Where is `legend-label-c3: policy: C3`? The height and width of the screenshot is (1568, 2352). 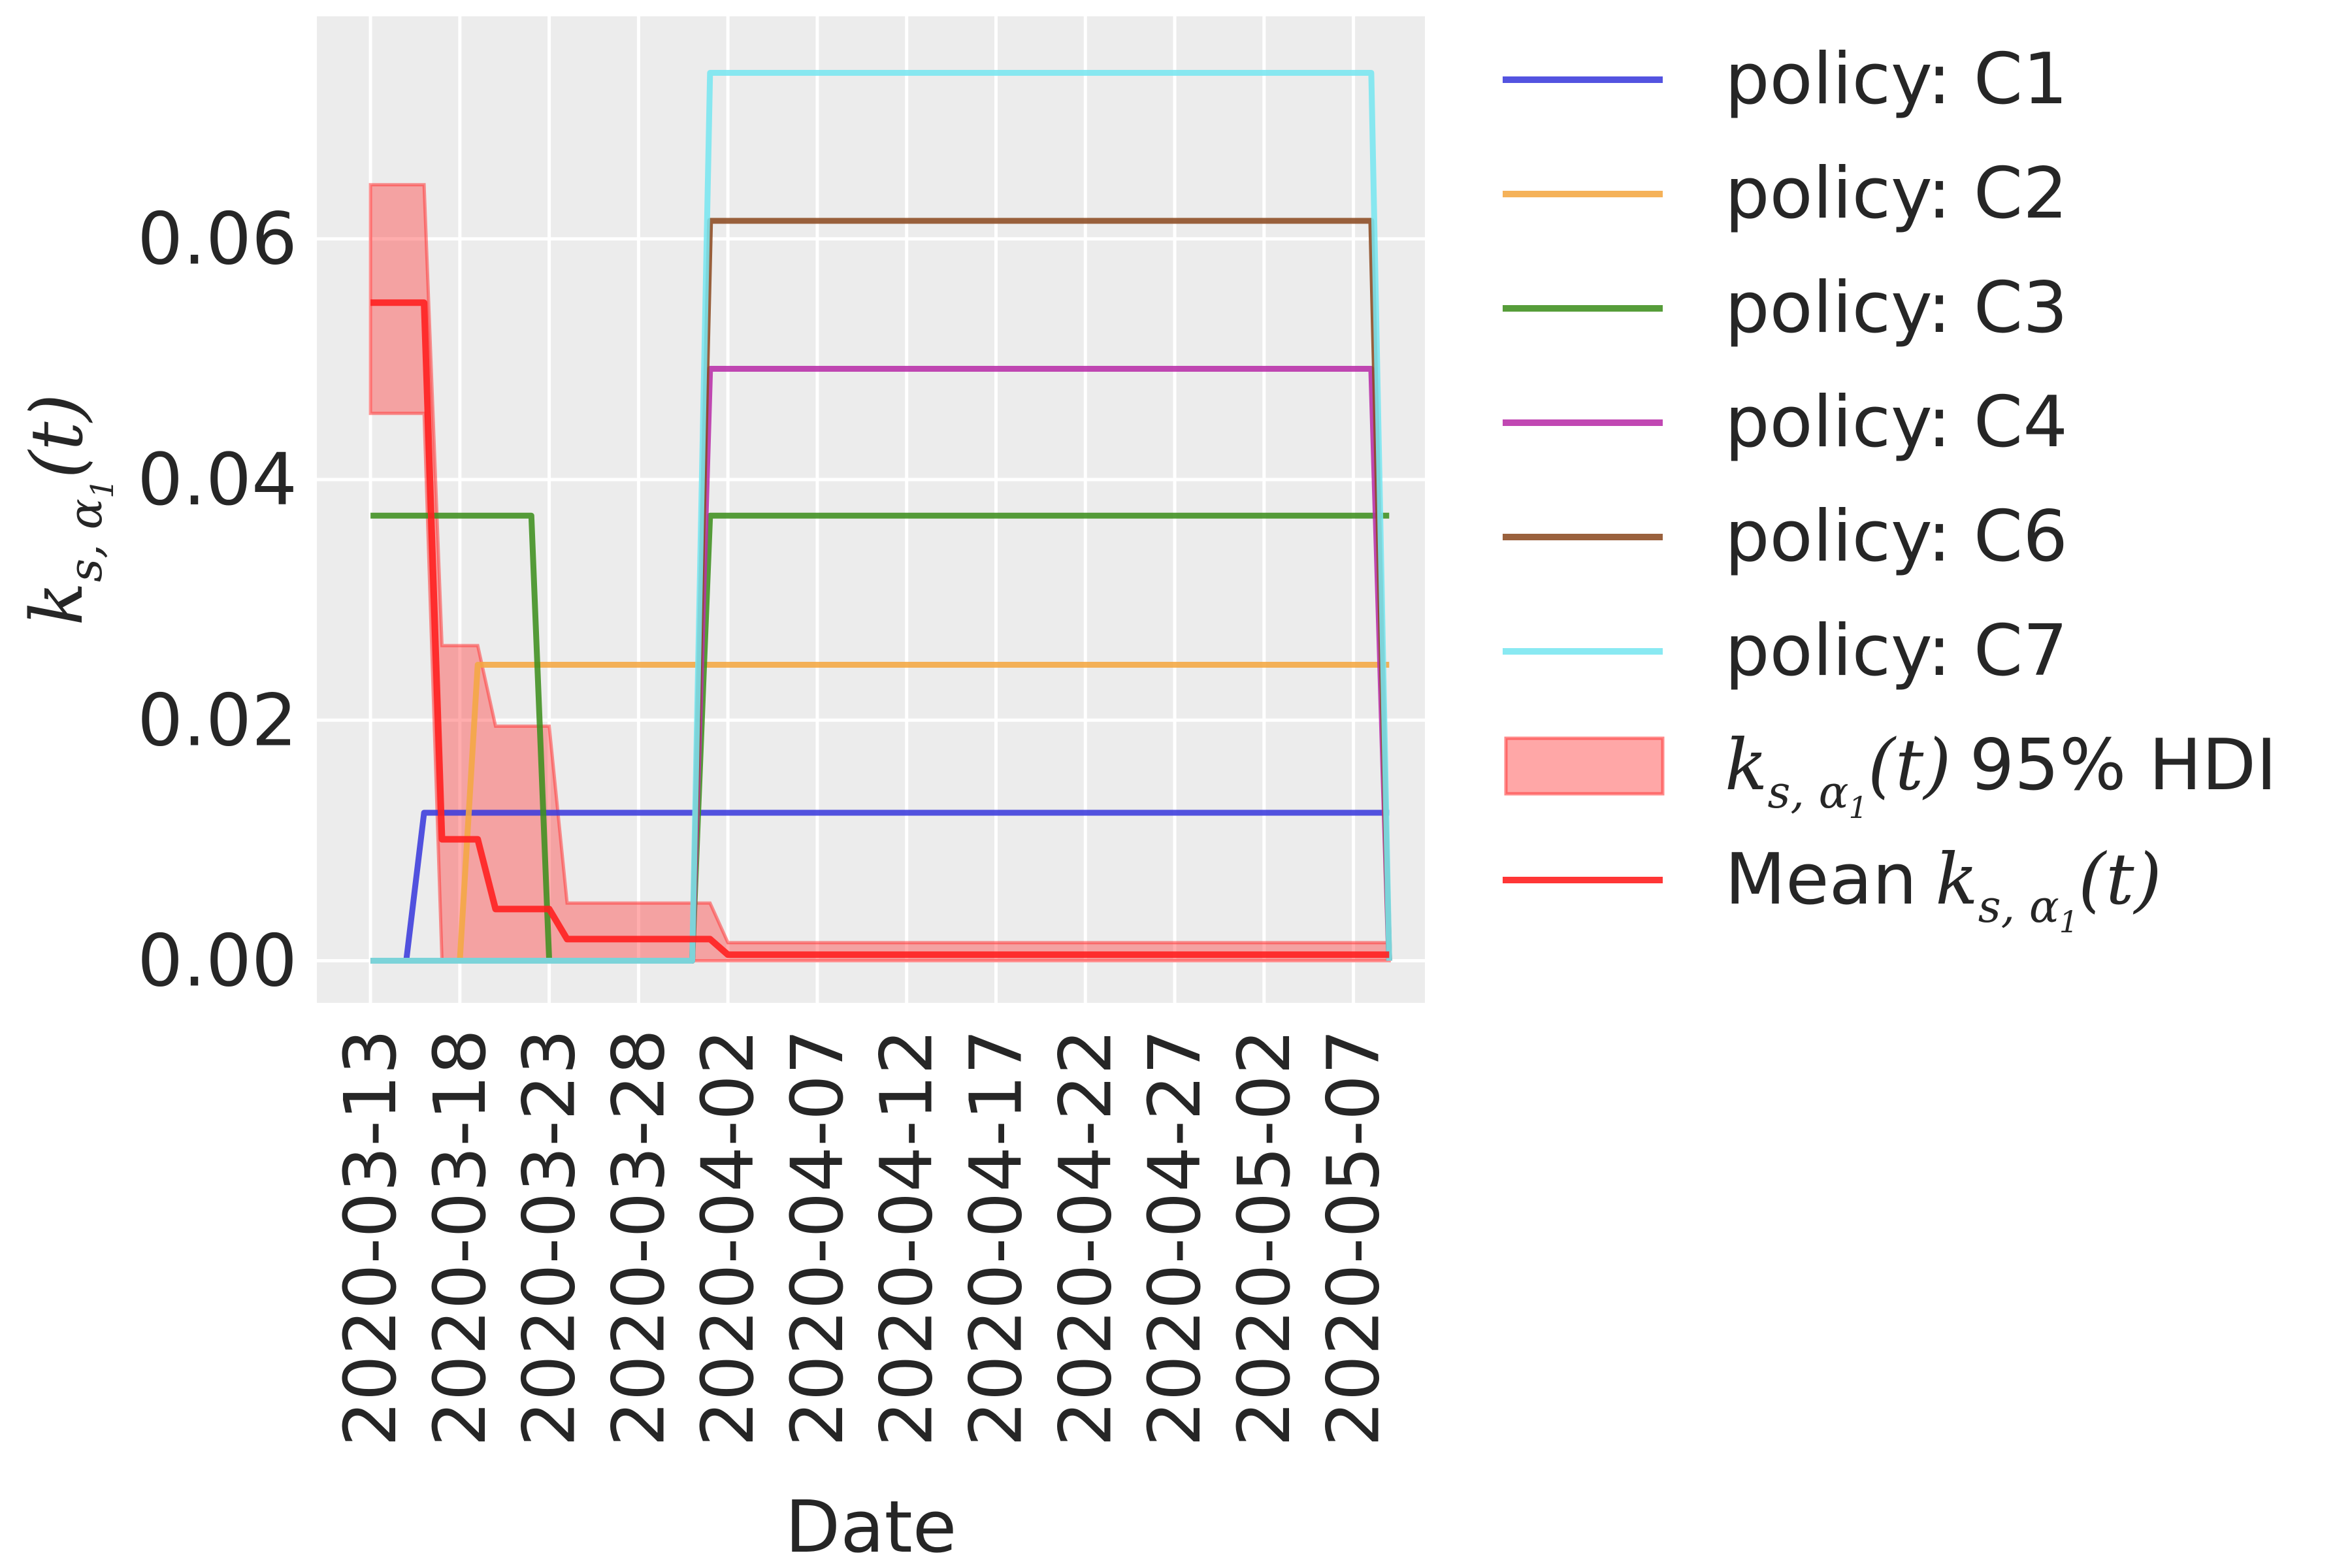
legend-label-c3: policy: C3 is located at coordinates (1896, 308).